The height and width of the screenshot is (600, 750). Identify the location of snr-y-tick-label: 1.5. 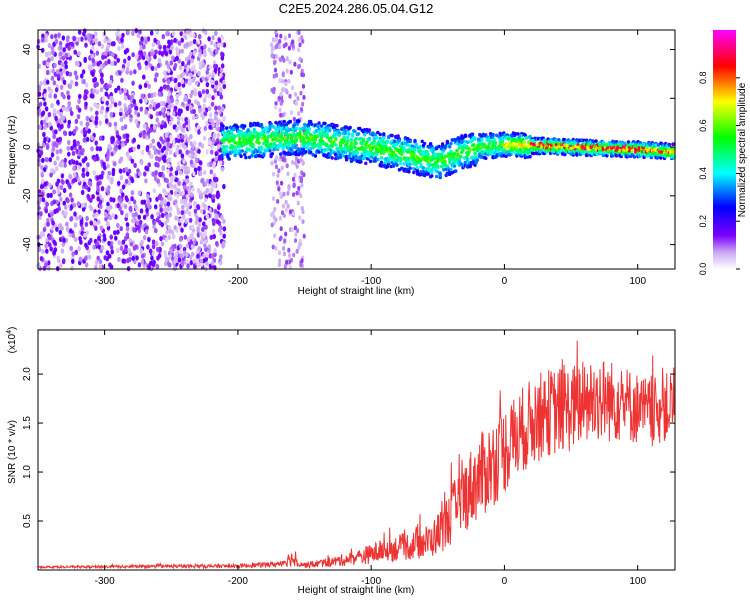
(27, 423).